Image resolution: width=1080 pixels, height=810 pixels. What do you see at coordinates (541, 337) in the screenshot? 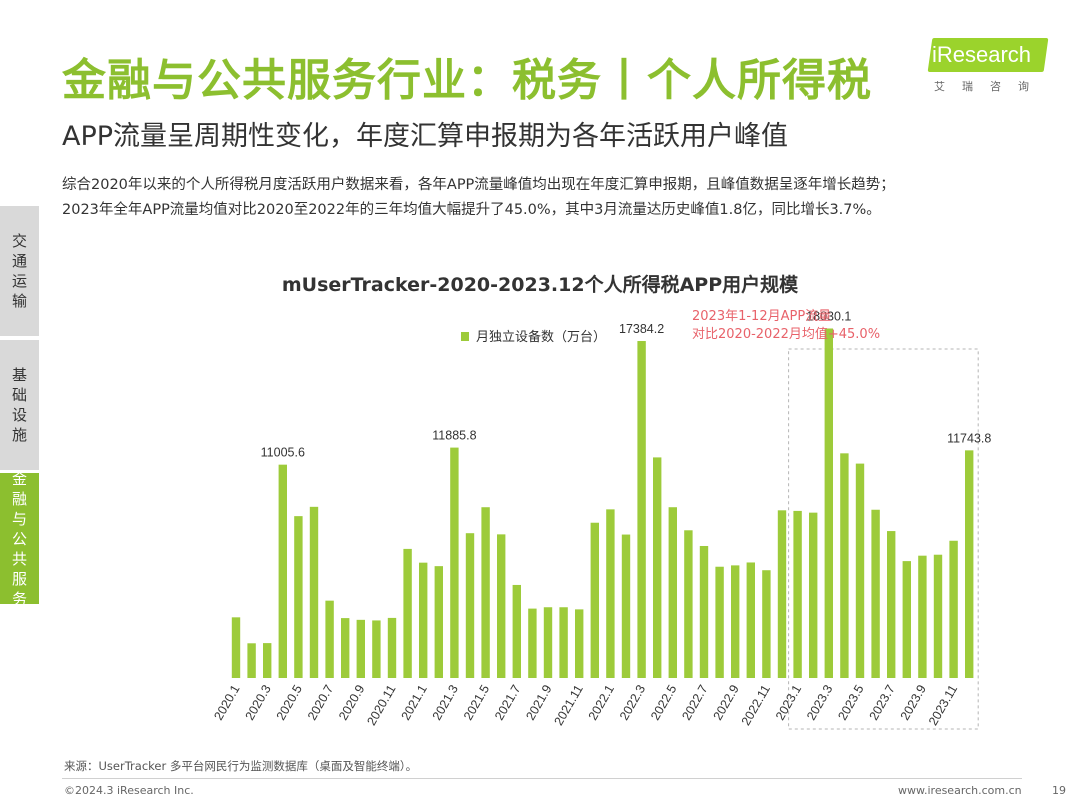
I see `legend-label: 月独立设备数（万台）` at bounding box center [541, 337].